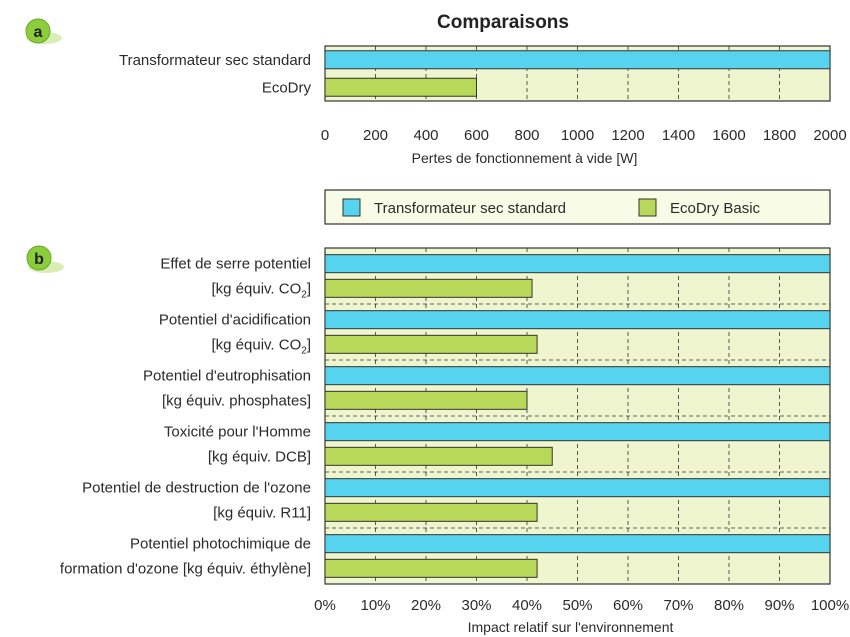 The image size is (850, 637). What do you see at coordinates (237, 432) in the screenshot?
I see `category-label-b-line1: Toxicité pour l'Homme` at bounding box center [237, 432].